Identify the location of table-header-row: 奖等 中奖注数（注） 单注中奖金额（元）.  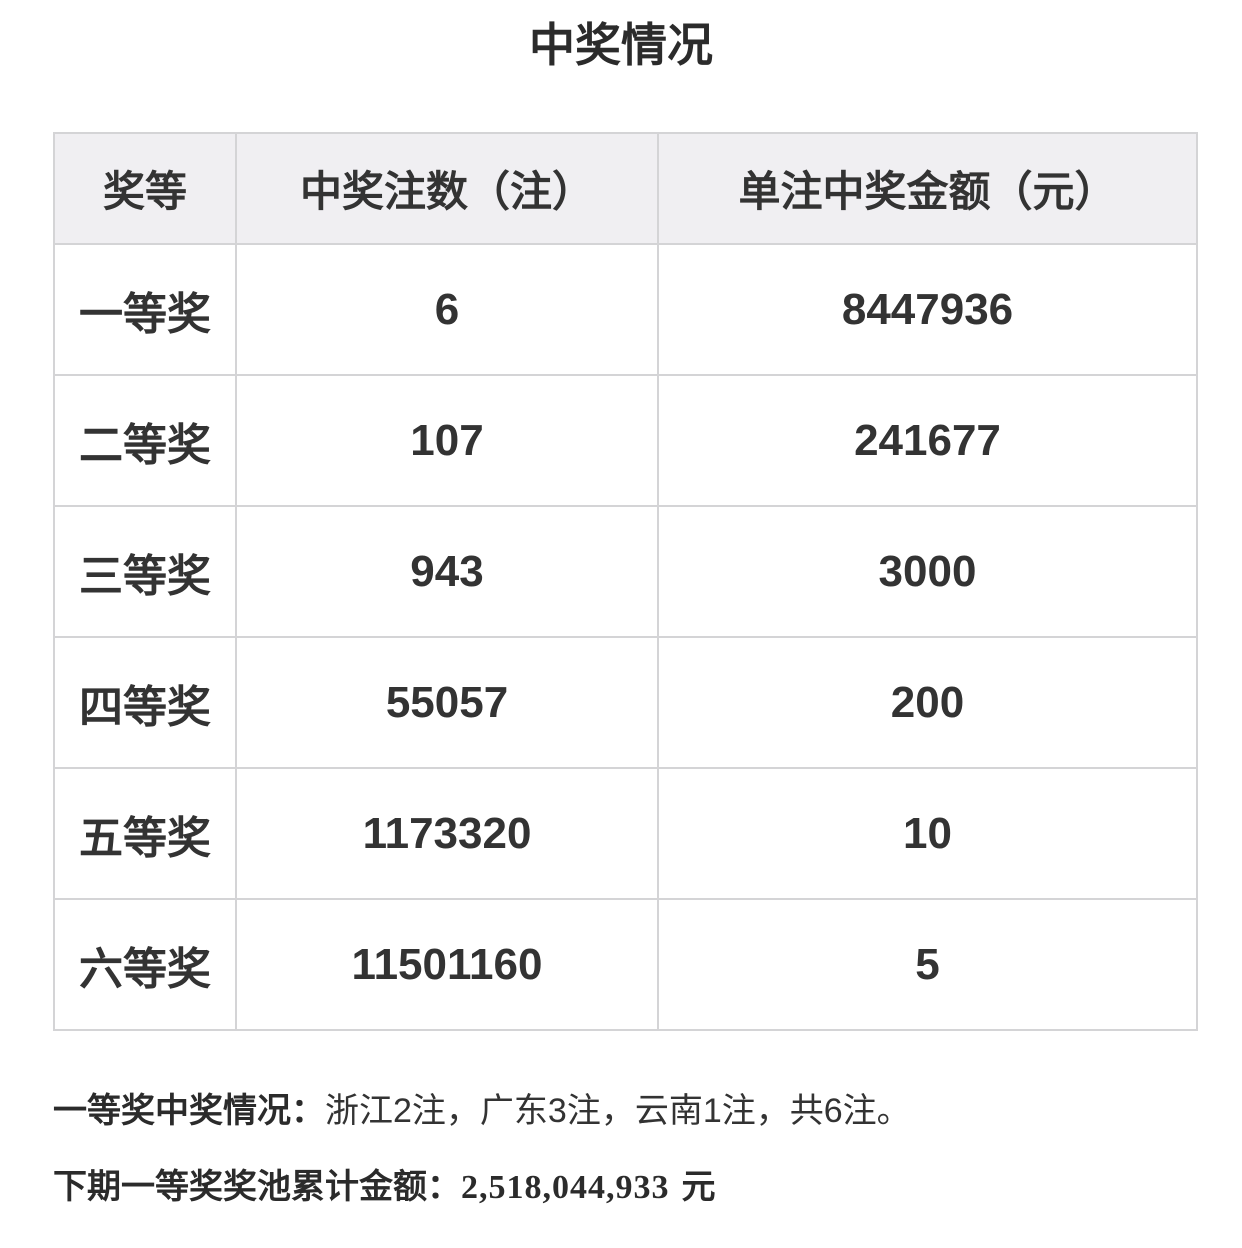
(625, 189).